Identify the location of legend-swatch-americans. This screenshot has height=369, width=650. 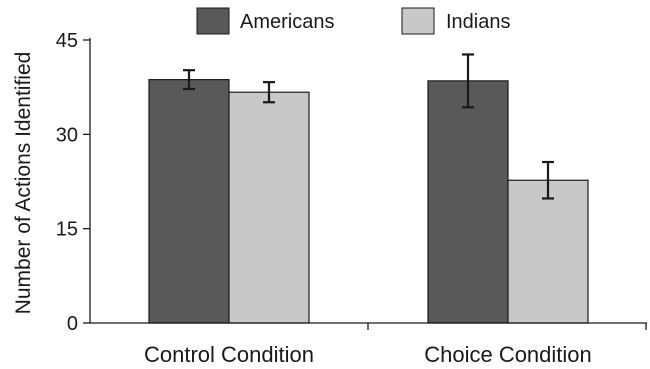
(213, 21).